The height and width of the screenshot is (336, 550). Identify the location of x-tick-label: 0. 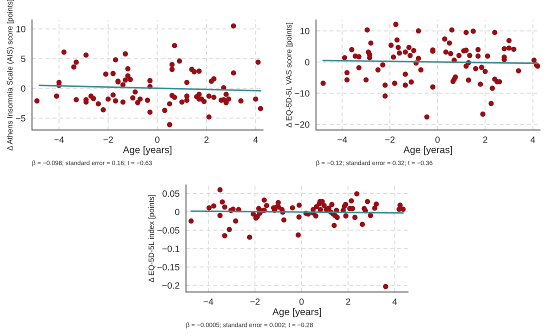
(437, 139).